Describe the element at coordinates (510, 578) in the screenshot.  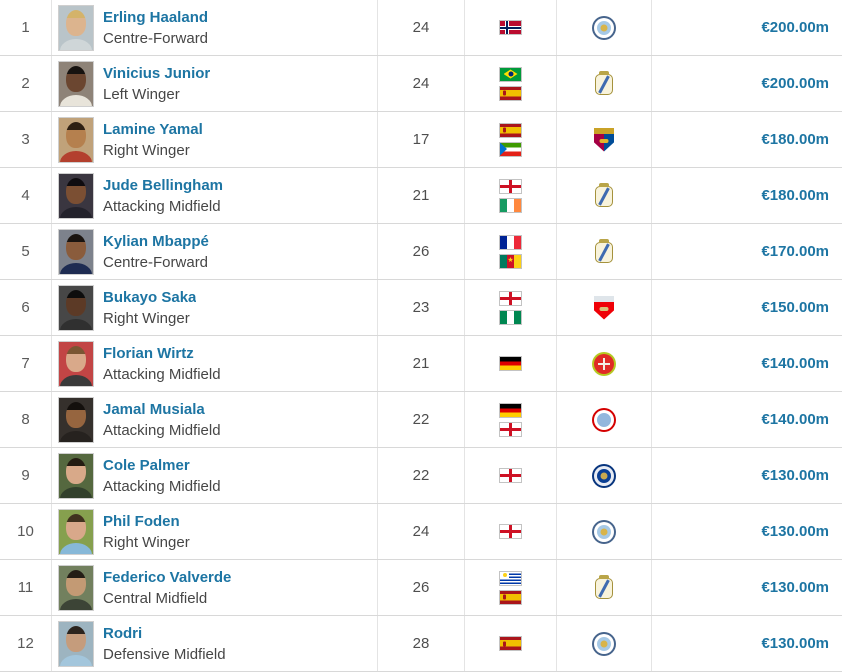
I see `flag-uruguay-icon` at that location.